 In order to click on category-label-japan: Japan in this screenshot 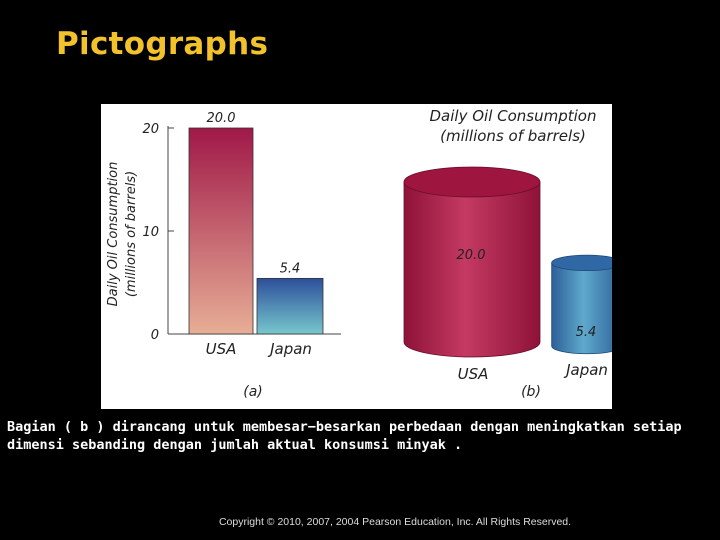, I will do `click(289, 349)`.